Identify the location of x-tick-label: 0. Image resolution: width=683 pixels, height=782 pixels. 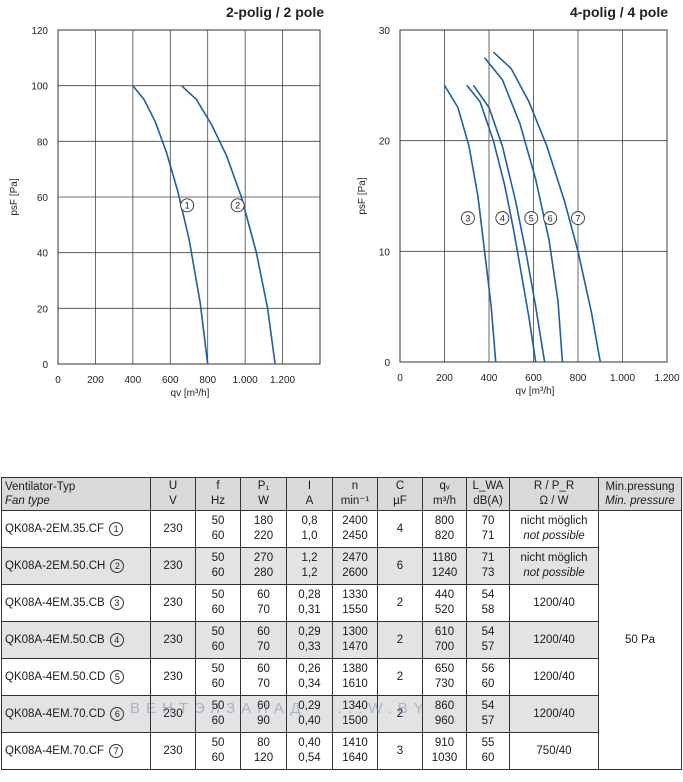
(400, 378).